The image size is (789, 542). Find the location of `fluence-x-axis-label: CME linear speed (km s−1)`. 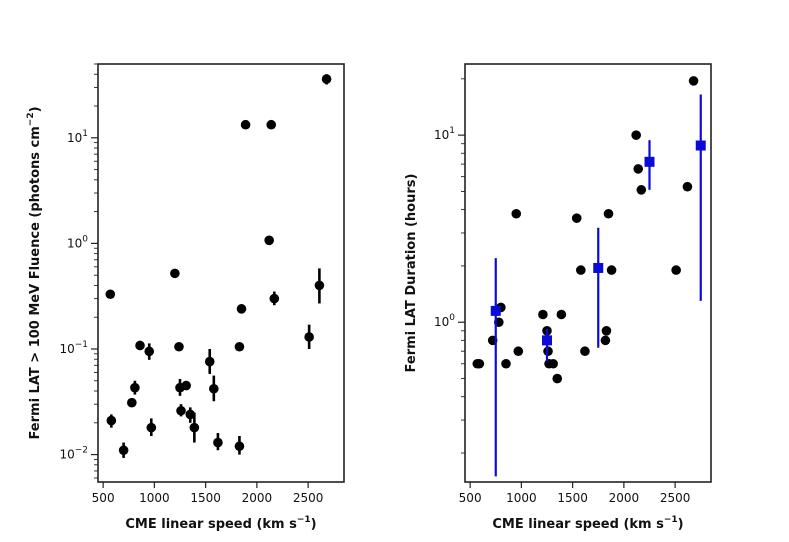

fluence-x-axis-label: CME linear speed (km s−1) is located at coordinates (220, 523).